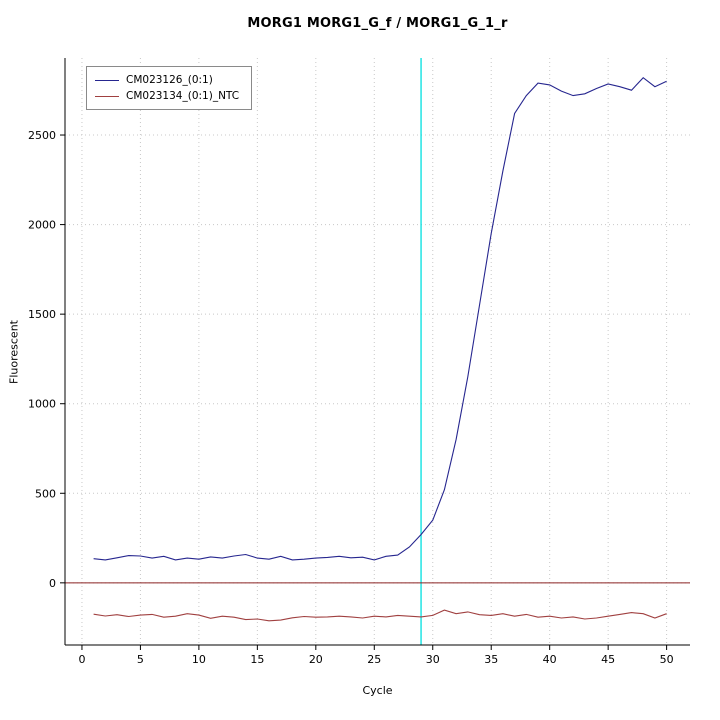  Describe the element at coordinates (45, 493) in the screenshot. I see `y-tick-label: 500` at that location.